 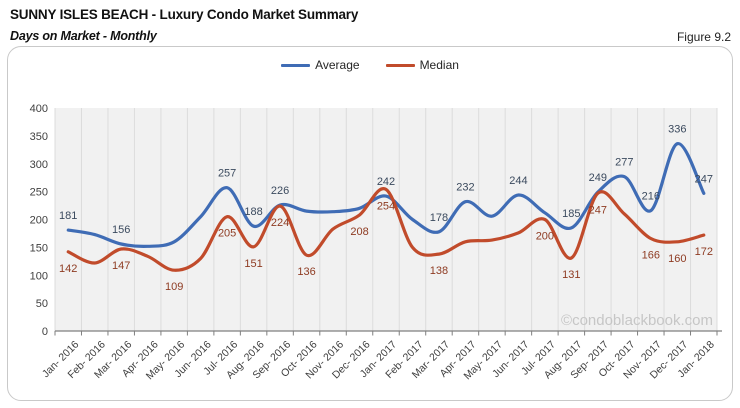 What do you see at coordinates (68, 269) in the screenshot?
I see `data-label-median: 142` at bounding box center [68, 269].